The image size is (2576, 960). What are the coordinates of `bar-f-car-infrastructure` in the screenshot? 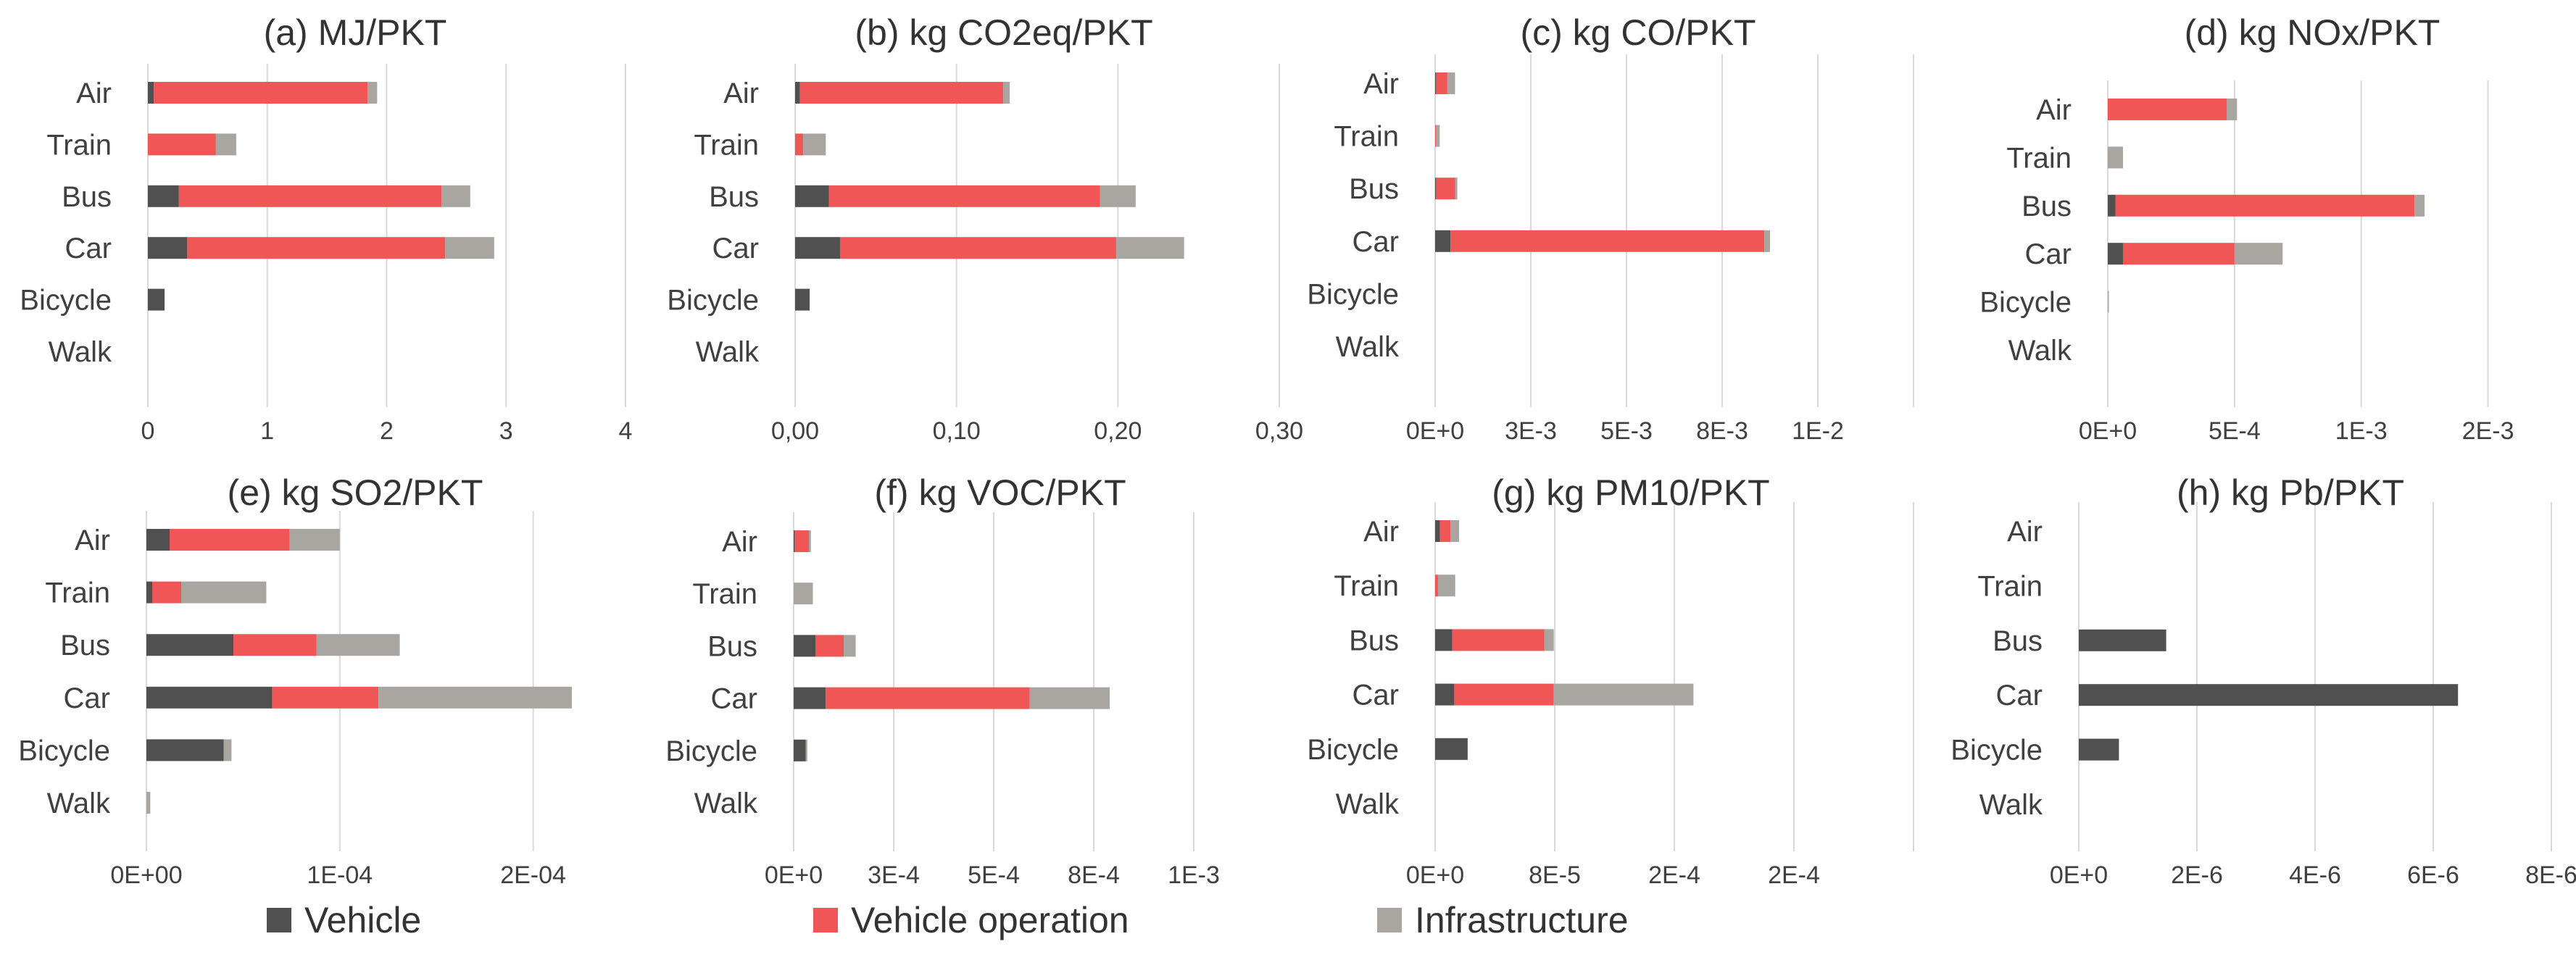 It's located at (1069, 698).